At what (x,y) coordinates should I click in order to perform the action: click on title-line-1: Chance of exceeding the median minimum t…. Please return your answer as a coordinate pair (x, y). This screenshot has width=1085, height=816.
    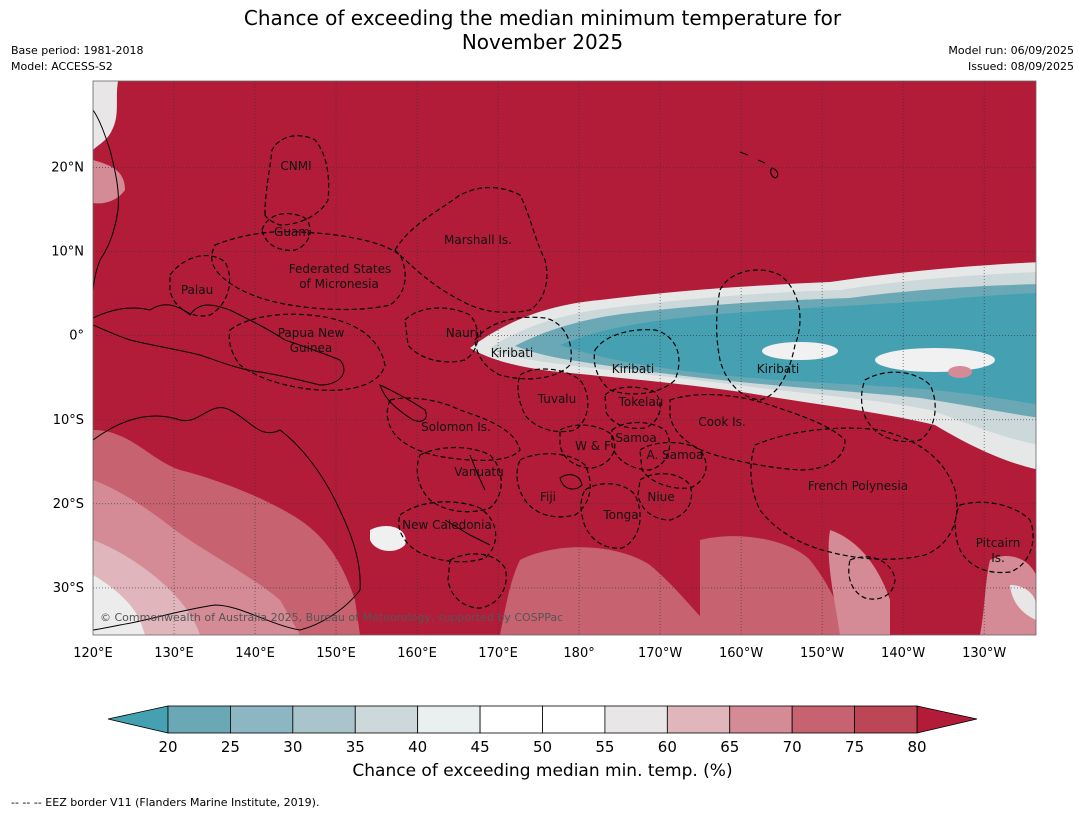
    Looking at the image, I should click on (542, 18).